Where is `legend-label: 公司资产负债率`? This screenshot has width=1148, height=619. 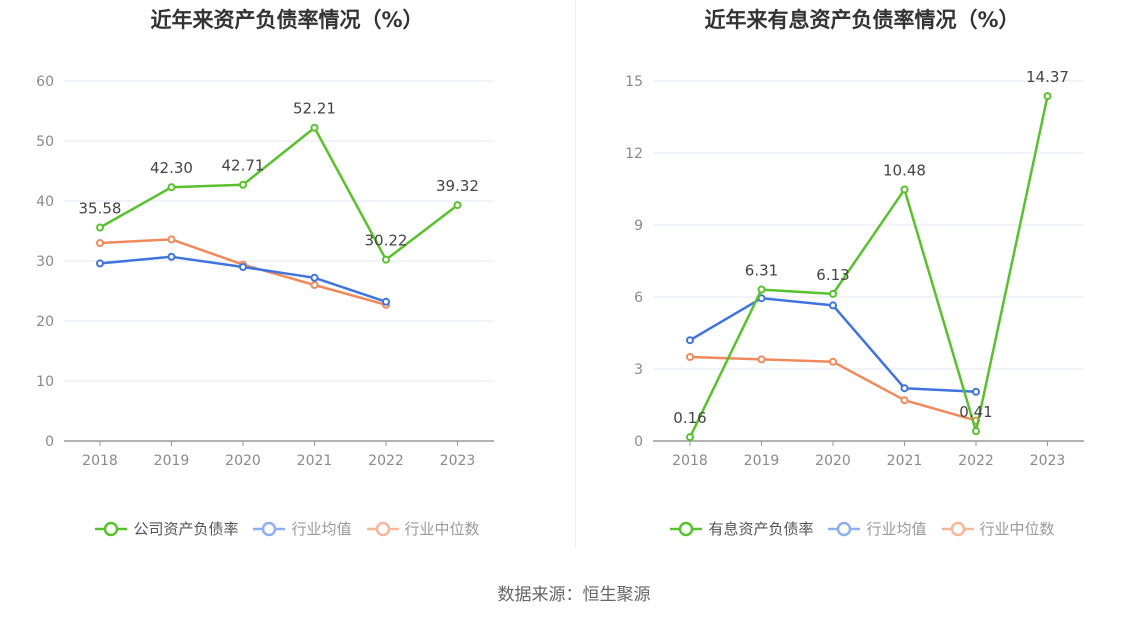
legend-label: 公司资产负债率 is located at coordinates (186, 529).